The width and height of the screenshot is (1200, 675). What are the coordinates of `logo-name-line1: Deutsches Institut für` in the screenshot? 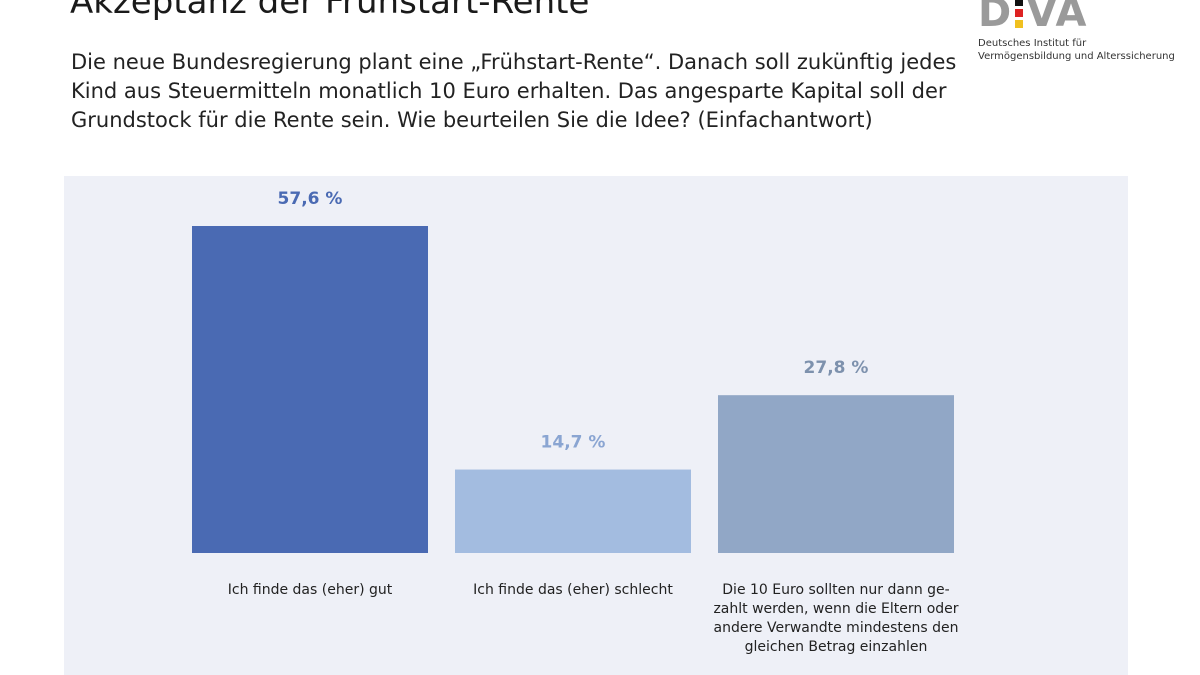 It's located at (1032, 43).